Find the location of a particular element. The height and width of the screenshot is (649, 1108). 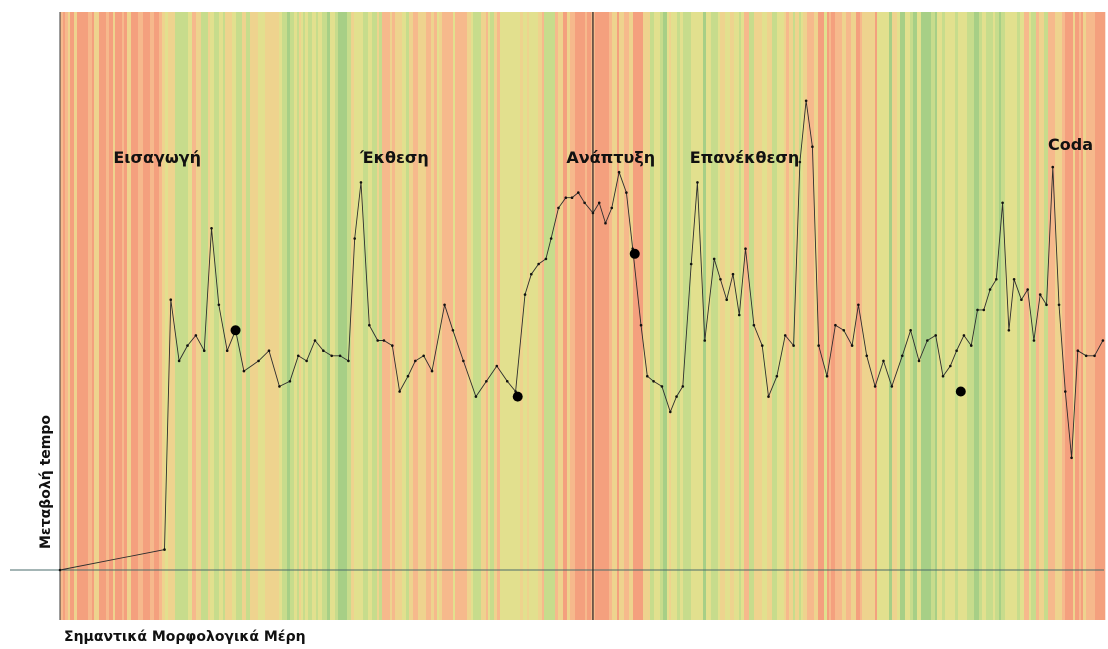

section-label: Coda is located at coordinates (1070, 144).